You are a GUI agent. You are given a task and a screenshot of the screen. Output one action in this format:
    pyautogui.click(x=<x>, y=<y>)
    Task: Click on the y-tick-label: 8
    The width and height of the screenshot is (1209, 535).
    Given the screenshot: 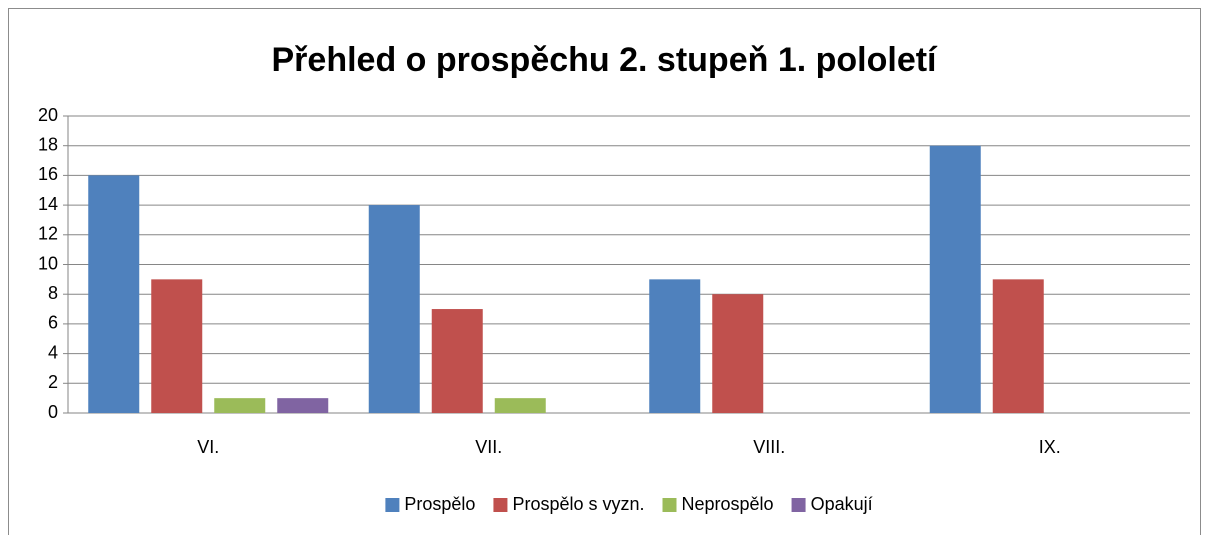 What is the action you would take?
    pyautogui.click(x=53, y=293)
    